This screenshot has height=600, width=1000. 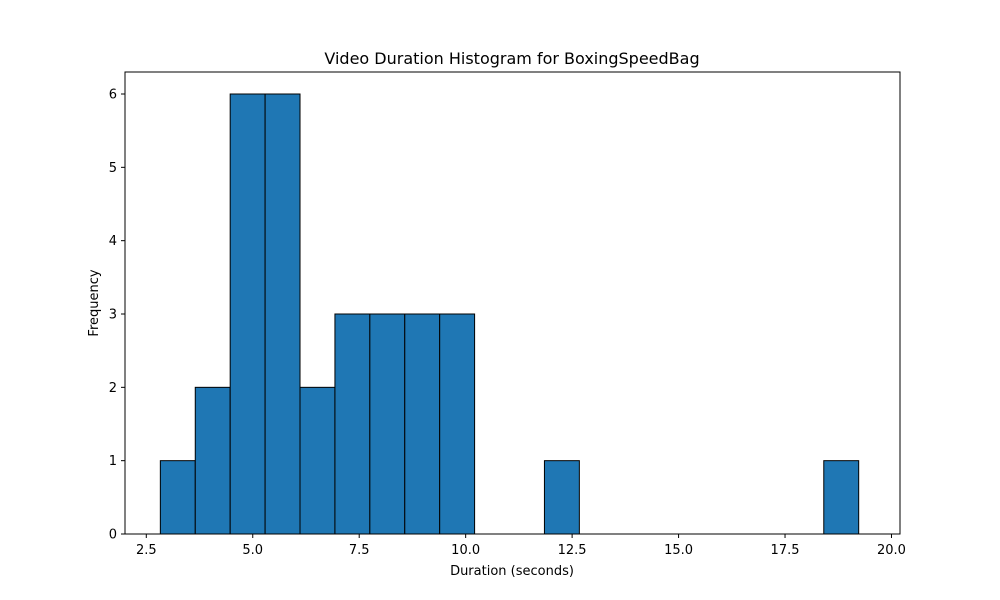 I want to click on y-axis-ticks: 0 1 2 3 4 5 6, so click(x=117, y=315).